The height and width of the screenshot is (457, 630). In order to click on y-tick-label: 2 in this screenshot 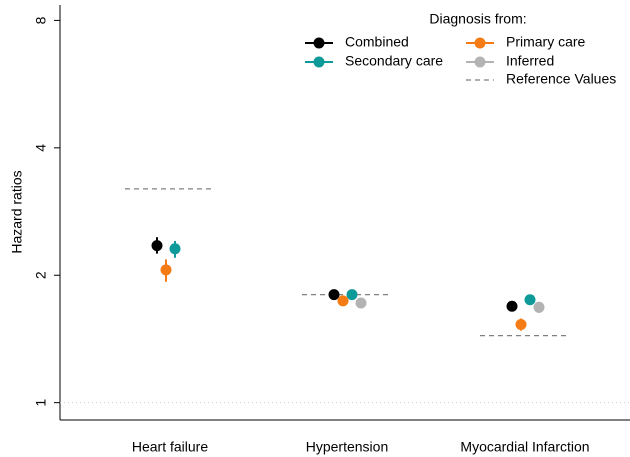, I will do `click(41, 275)`.